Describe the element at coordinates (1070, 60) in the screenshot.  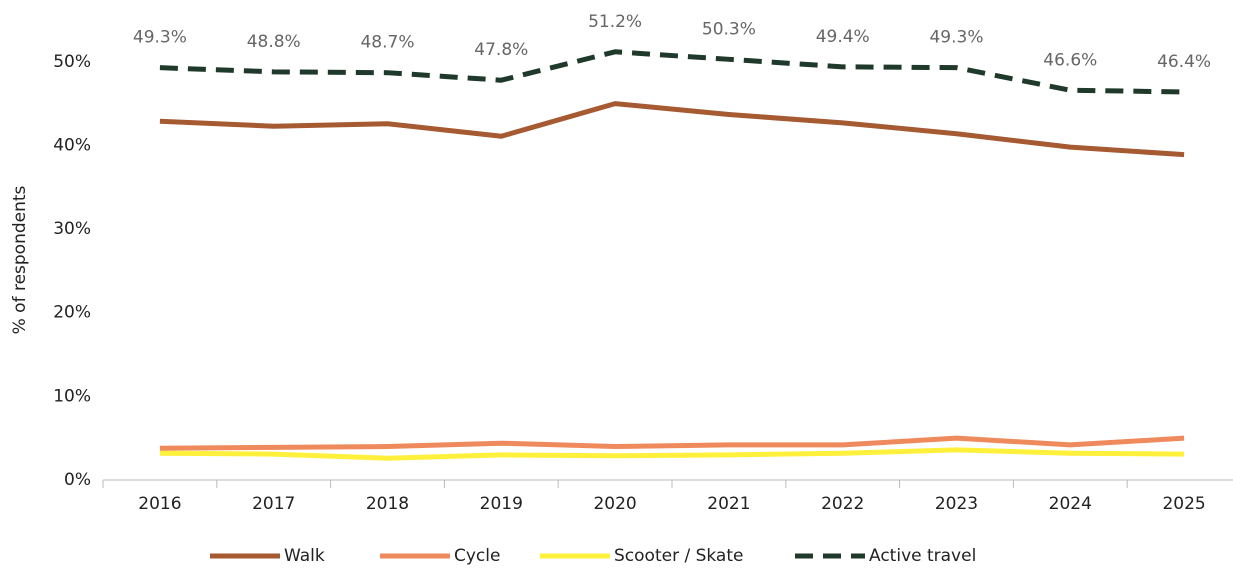
I see `data-label: 46.6%` at that location.